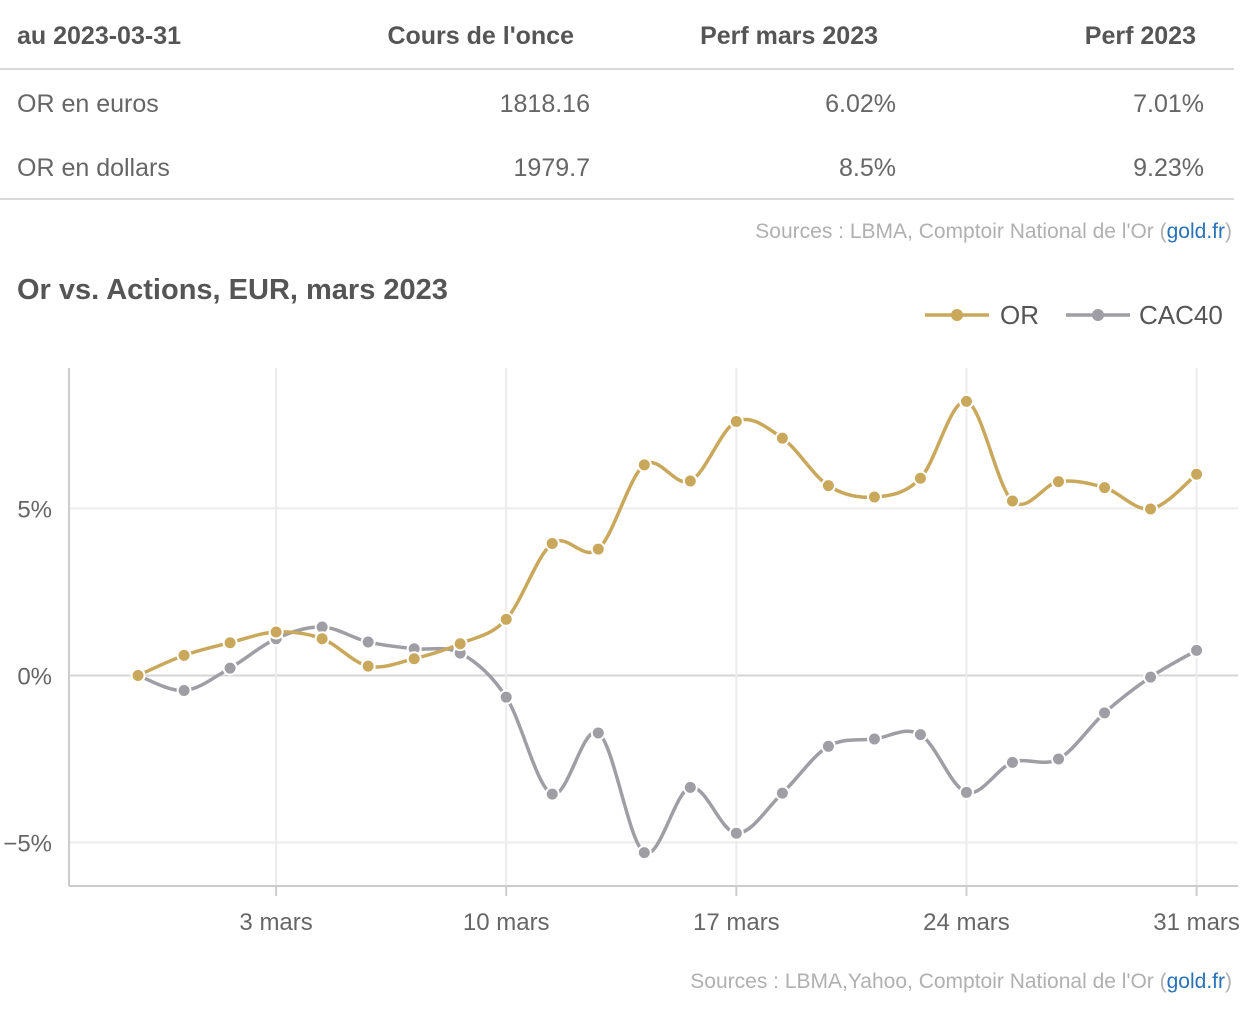 Image resolution: width=1260 pixels, height=1017 pixels. What do you see at coordinates (551, 168) in the screenshot?
I see `row-price: 1979.7` at bounding box center [551, 168].